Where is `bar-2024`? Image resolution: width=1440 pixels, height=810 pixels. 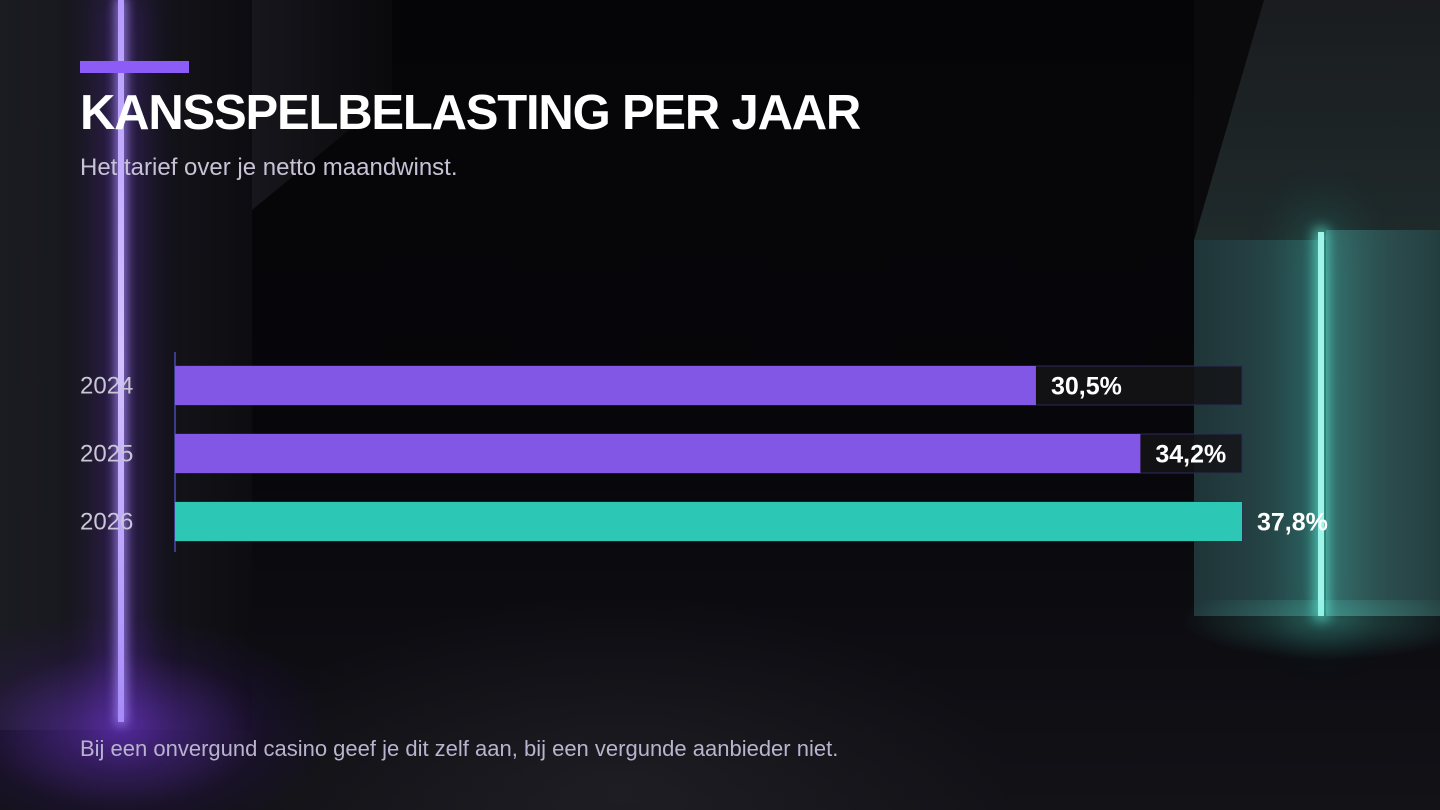 bar-2024 is located at coordinates (605, 385).